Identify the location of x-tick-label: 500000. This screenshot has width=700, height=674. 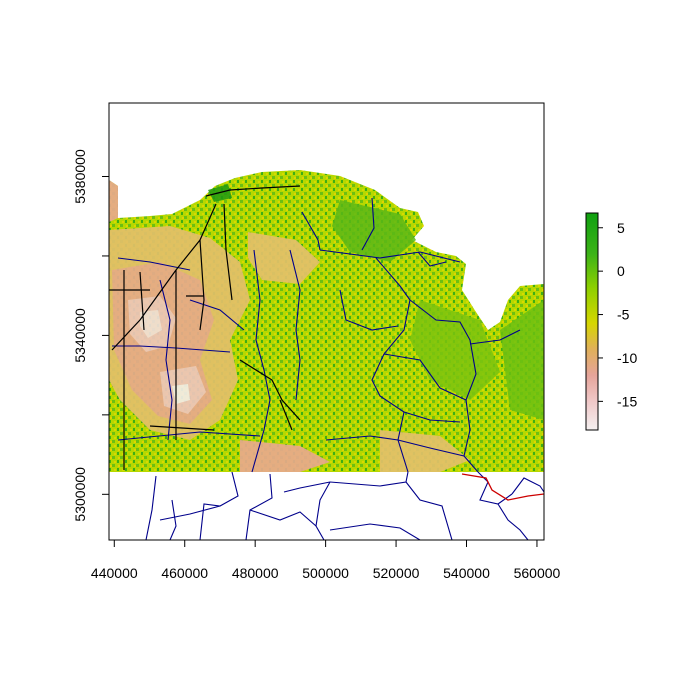
(325, 573).